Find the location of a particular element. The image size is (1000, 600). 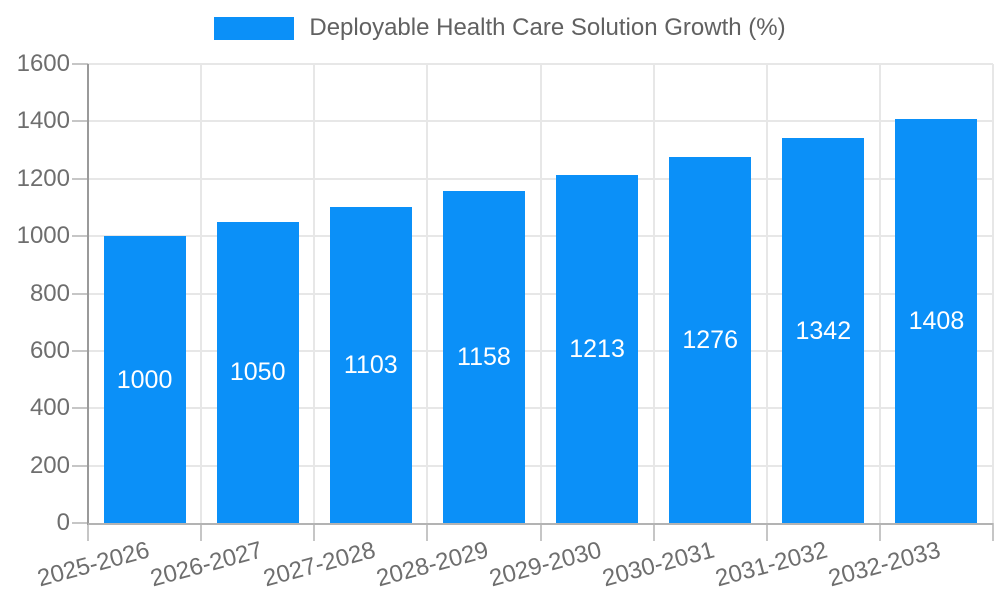

y-tick-label: 200 is located at coordinates (49, 465).